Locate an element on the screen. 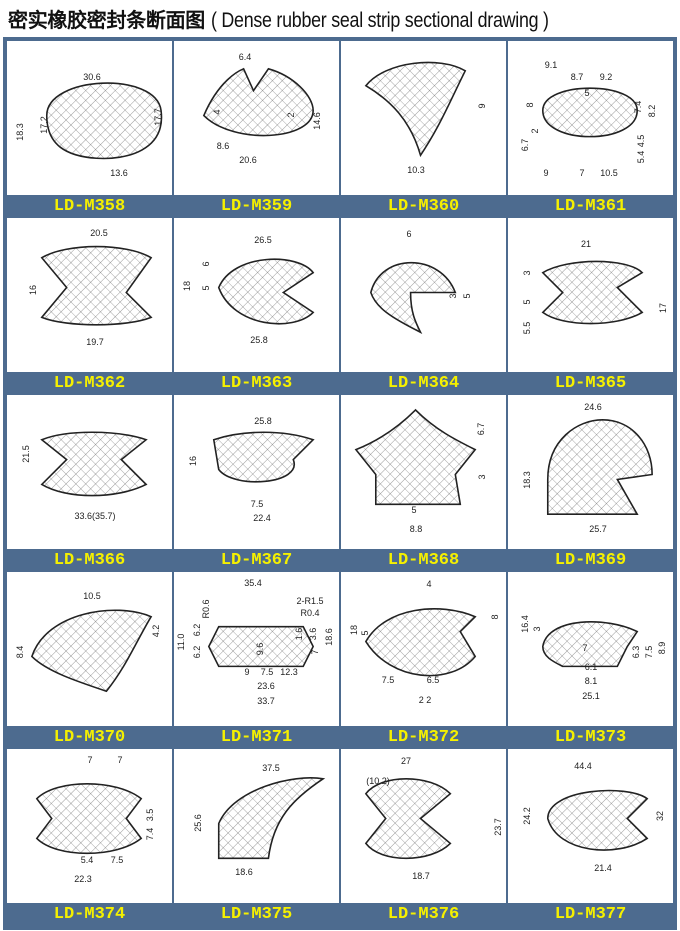 The width and height of the screenshot is (680, 931). dimension-label: 44.4 is located at coordinates (583, 766).